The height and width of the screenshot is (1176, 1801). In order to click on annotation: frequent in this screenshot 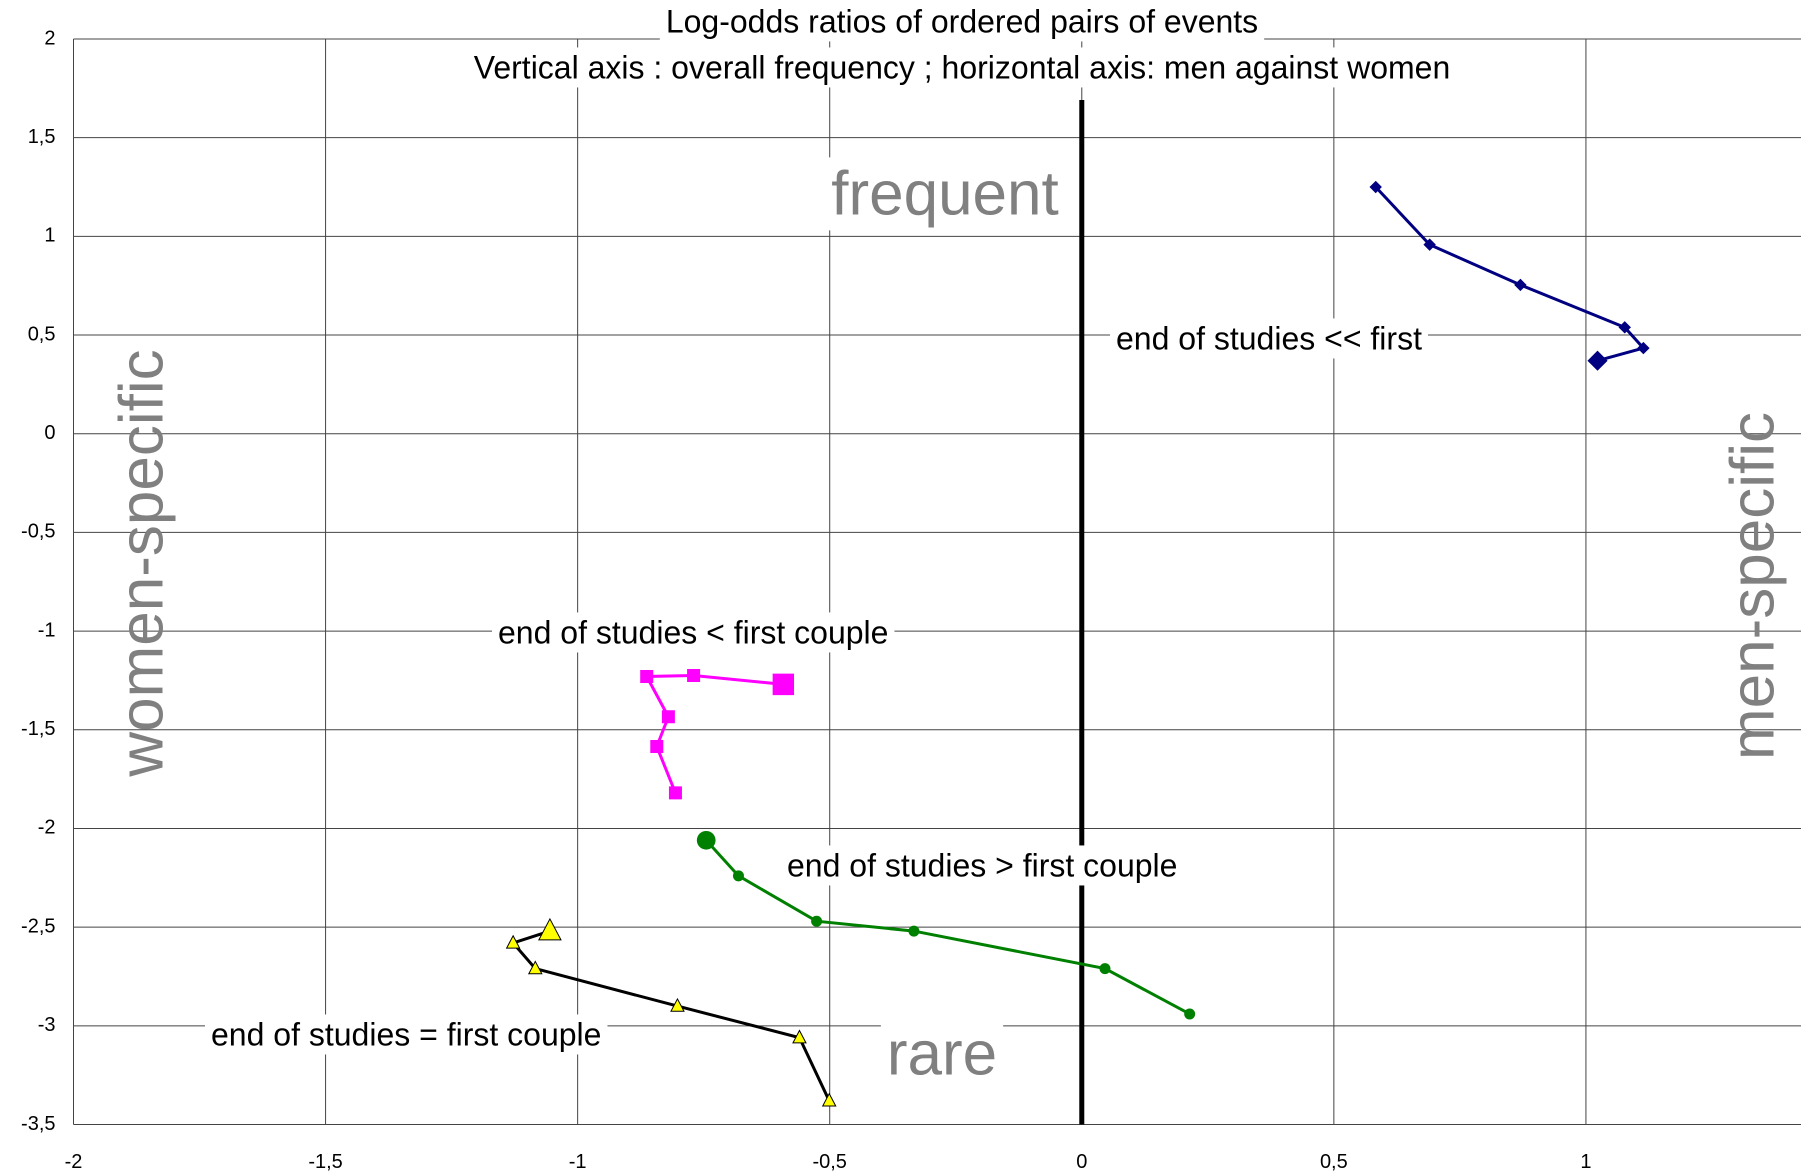, I will do `click(945, 193)`.